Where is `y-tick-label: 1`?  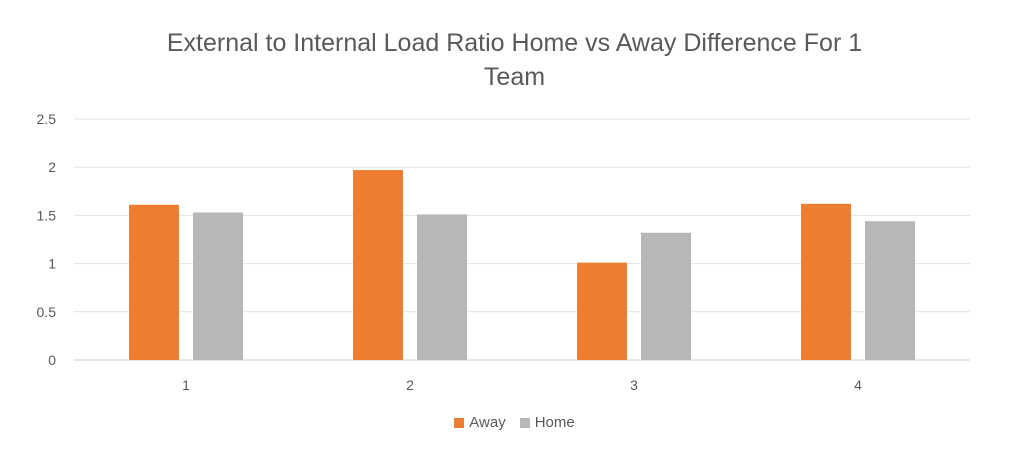
y-tick-label: 1 is located at coordinates (52, 264).